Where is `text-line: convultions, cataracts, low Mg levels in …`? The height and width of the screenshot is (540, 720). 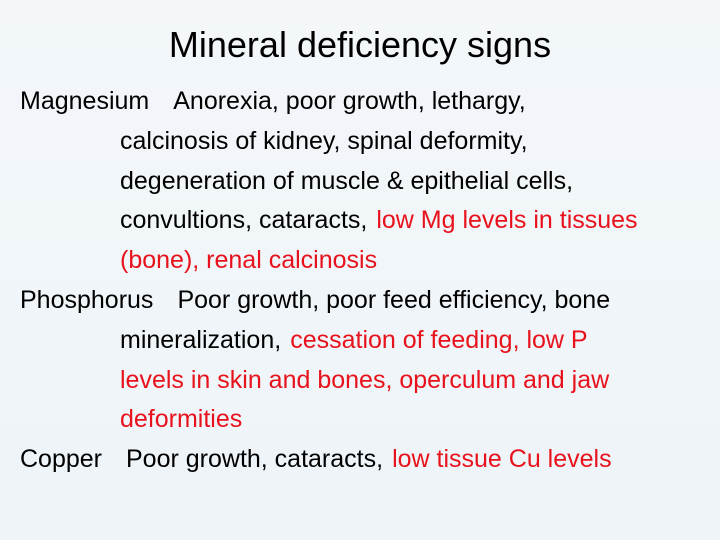
text-line: convultions, cataracts, low Mg levels in … is located at coordinates (365, 221).